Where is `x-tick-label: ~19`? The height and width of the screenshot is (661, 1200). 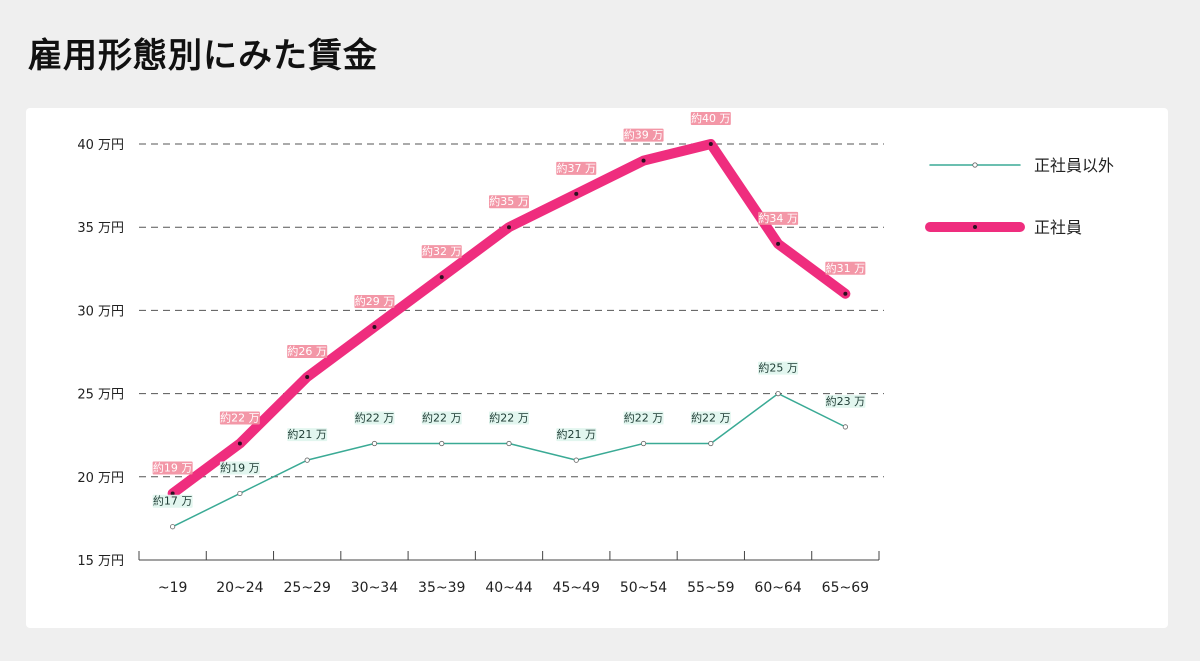
x-tick-label: ~19 is located at coordinates (173, 588).